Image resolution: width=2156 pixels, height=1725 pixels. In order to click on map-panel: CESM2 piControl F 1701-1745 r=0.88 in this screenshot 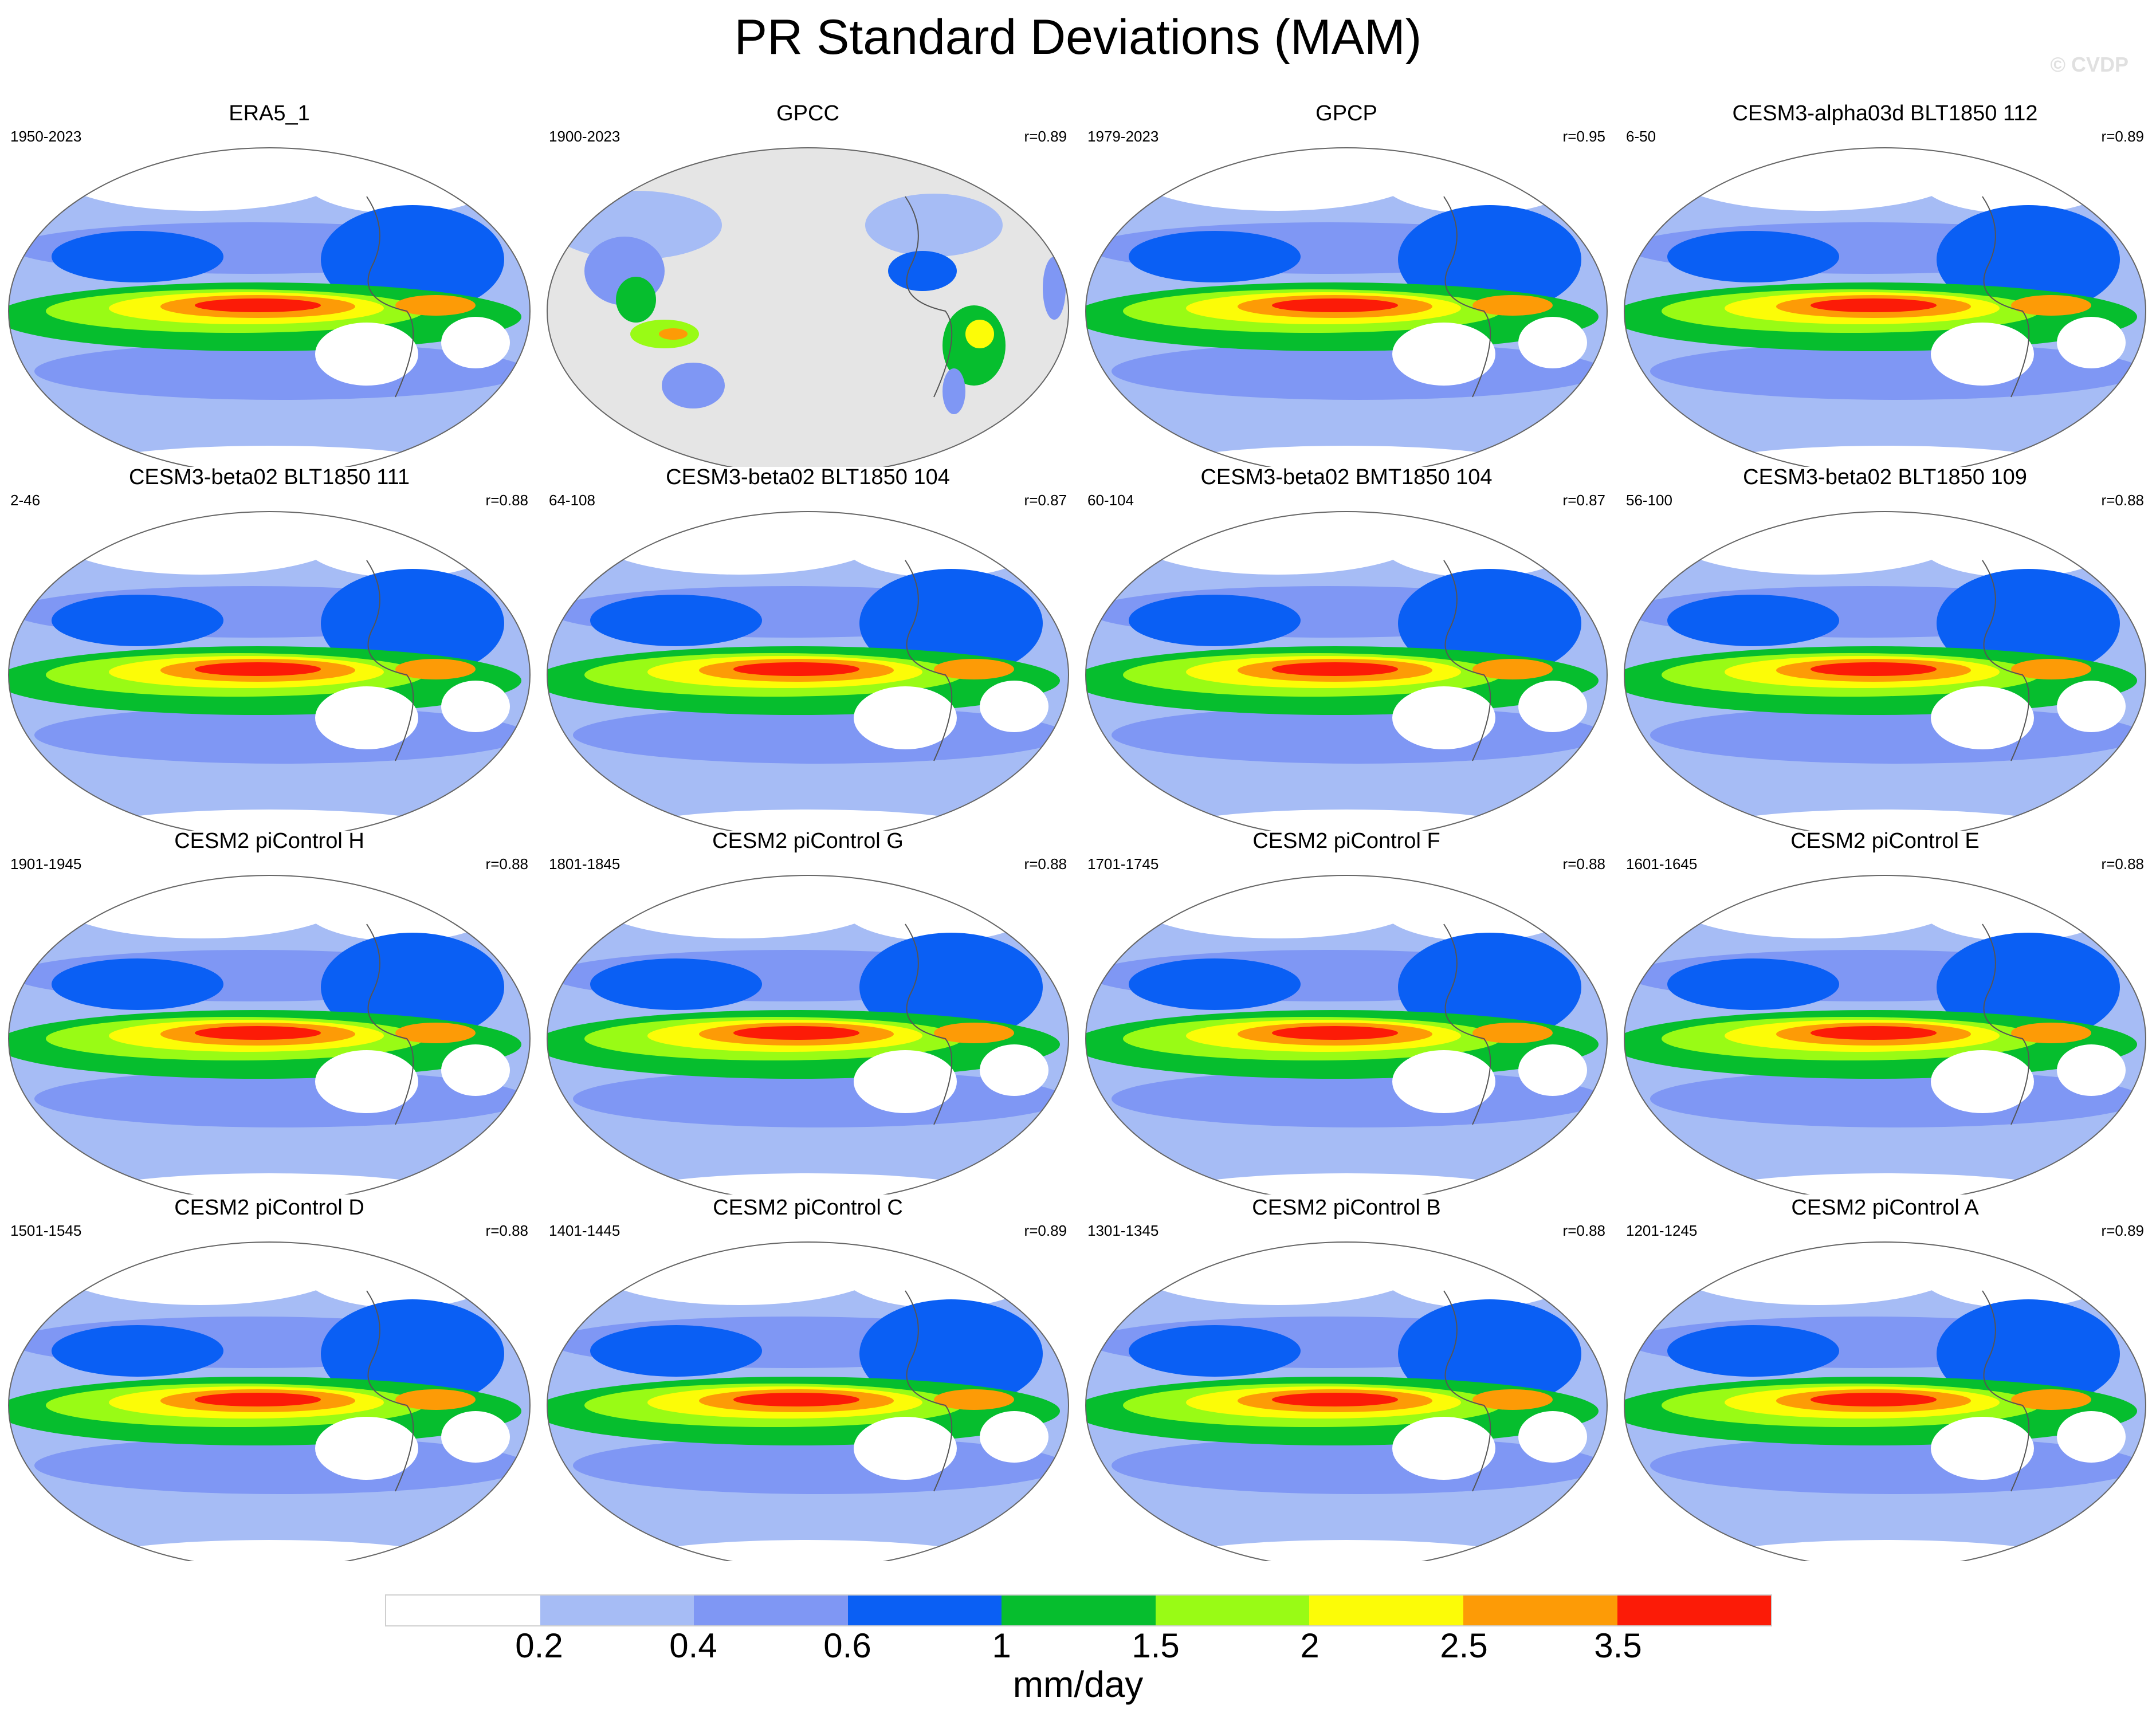, I will do `click(1346, 1011)`.